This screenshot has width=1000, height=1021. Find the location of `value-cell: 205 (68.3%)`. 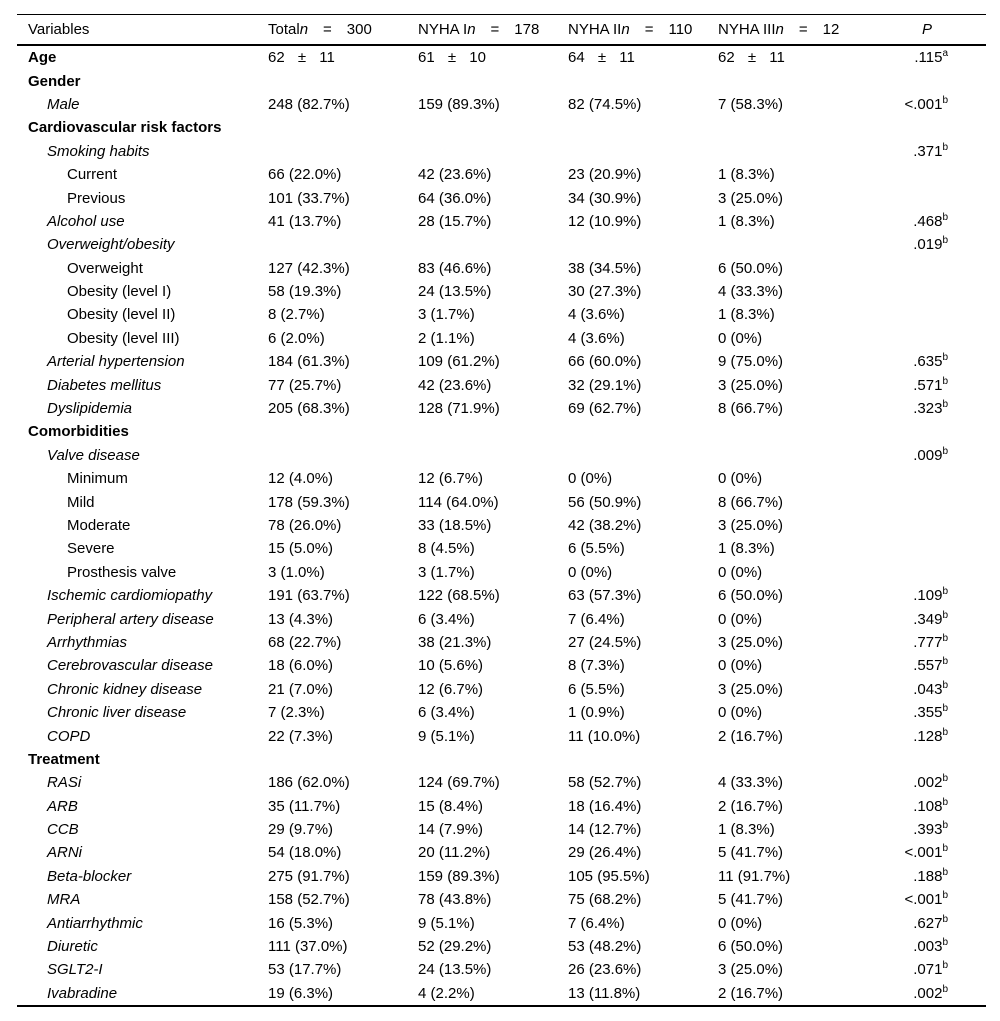

value-cell: 205 (68.3%) is located at coordinates (309, 409).